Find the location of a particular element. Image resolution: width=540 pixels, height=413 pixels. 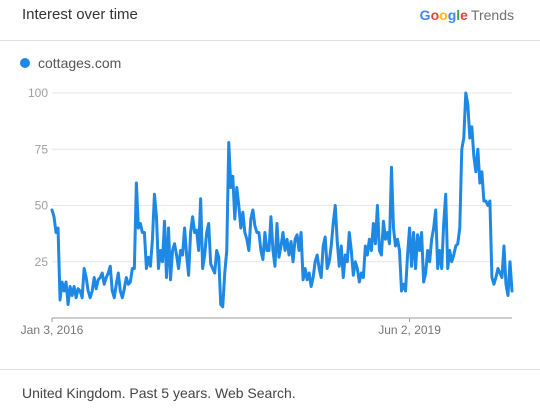

x-tick-label: Jun 2, 2019 is located at coordinates (409, 330).